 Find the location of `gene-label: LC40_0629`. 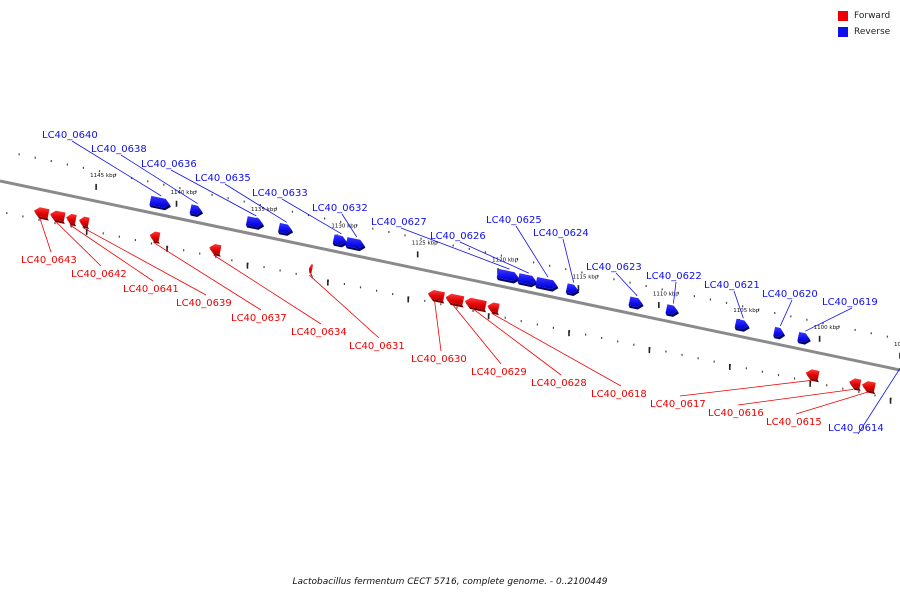

gene-label: LC40_0629 is located at coordinates (499, 372).